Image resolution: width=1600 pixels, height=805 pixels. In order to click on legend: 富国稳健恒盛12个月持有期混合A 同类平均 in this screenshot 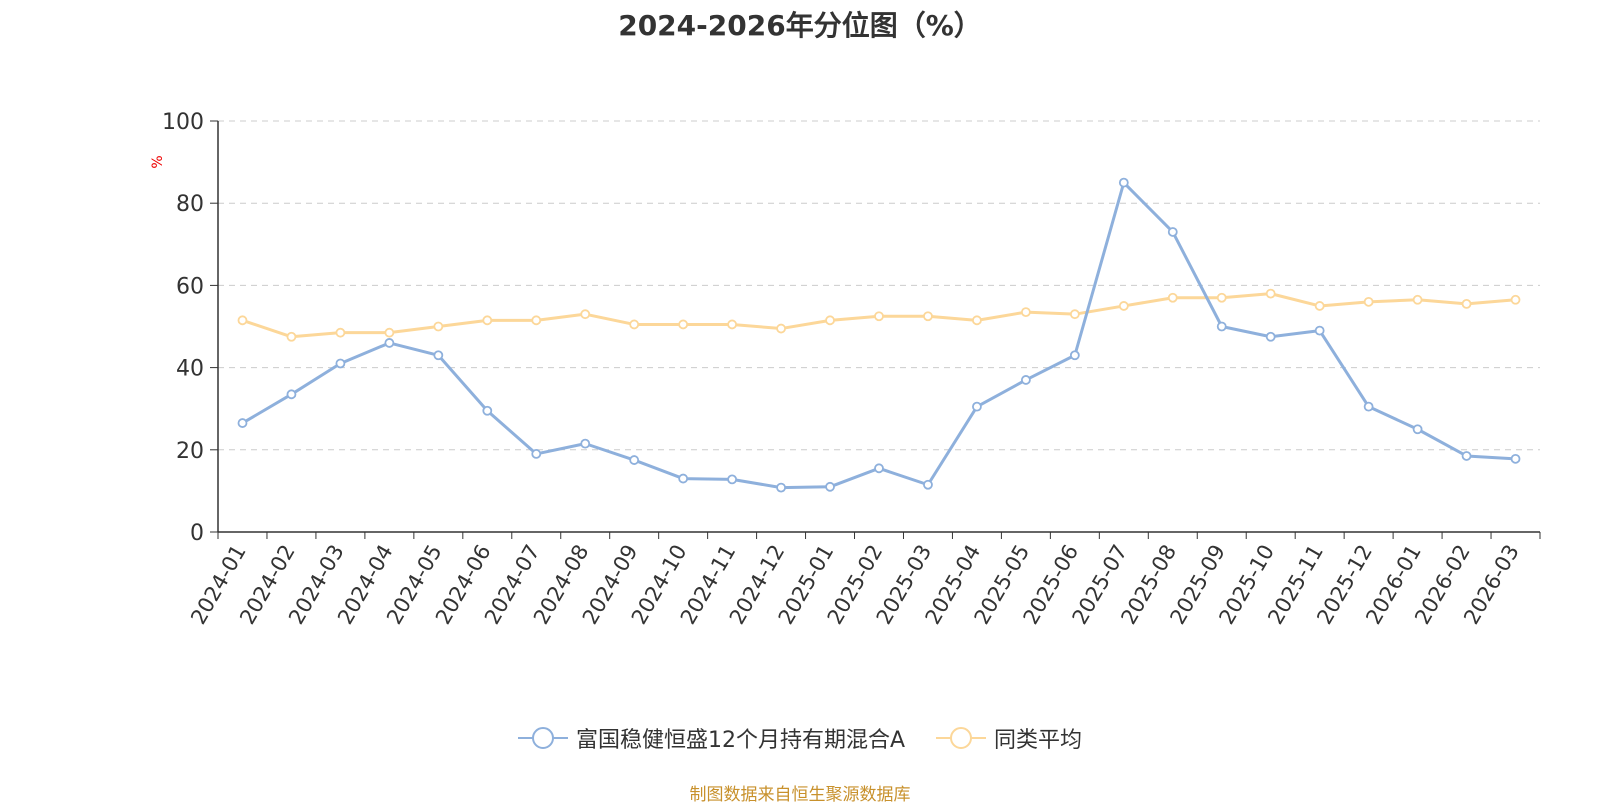, I will do `click(800, 739)`.